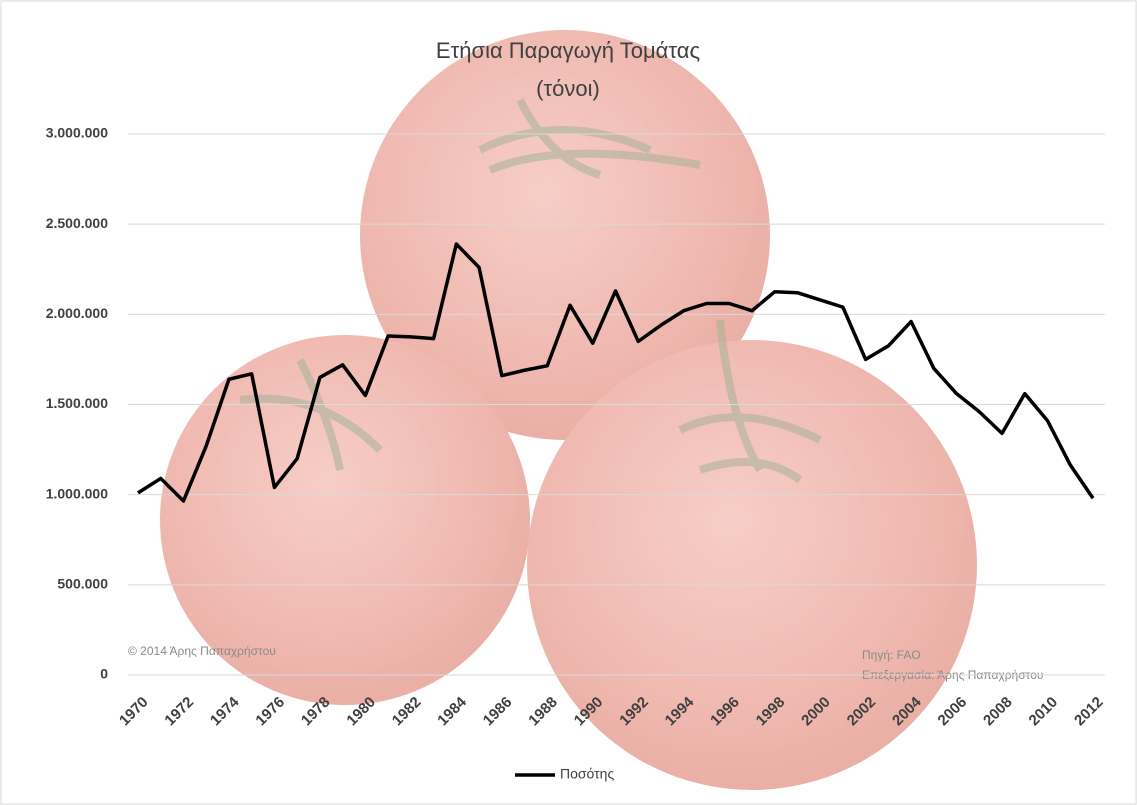 The image size is (1137, 805). What do you see at coordinates (77, 223) in the screenshot?
I see `y-tick-label: 2.500.000` at bounding box center [77, 223].